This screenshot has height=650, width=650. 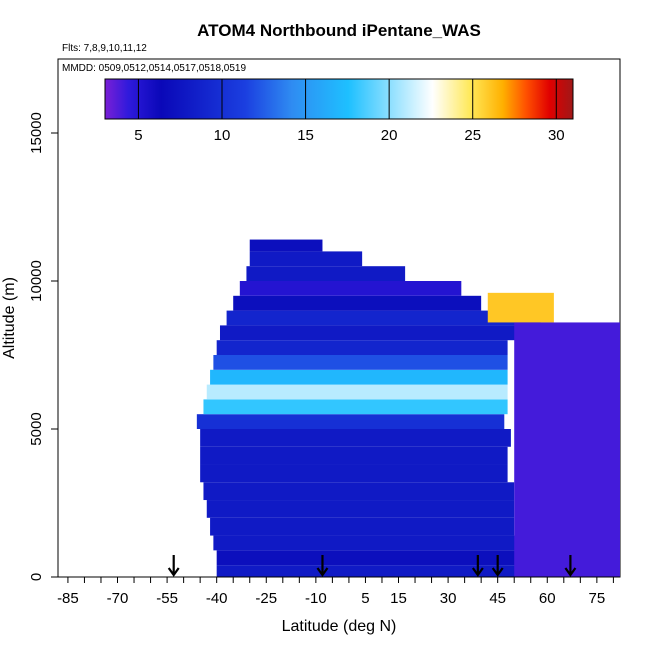 I want to click on x-tick-label: -40, so click(x=217, y=598).